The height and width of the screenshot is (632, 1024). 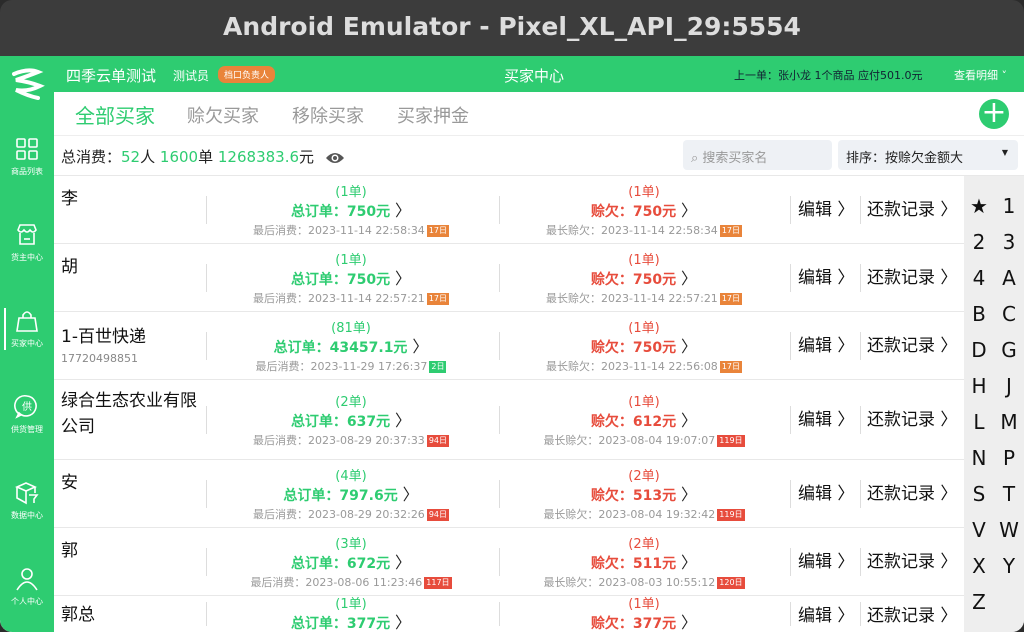 I want to click on index-letter: T, so click(x=1009, y=494).